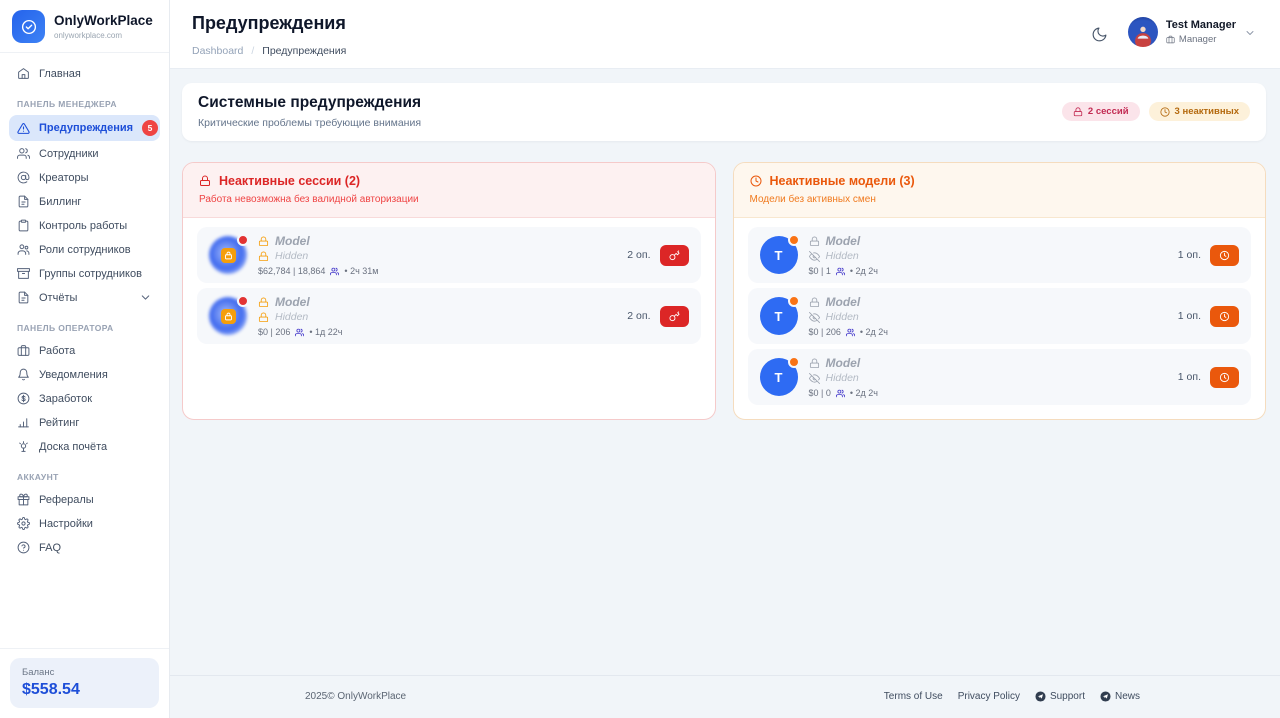 The image size is (1280, 718). I want to click on support-link: Support, so click(1060, 696).